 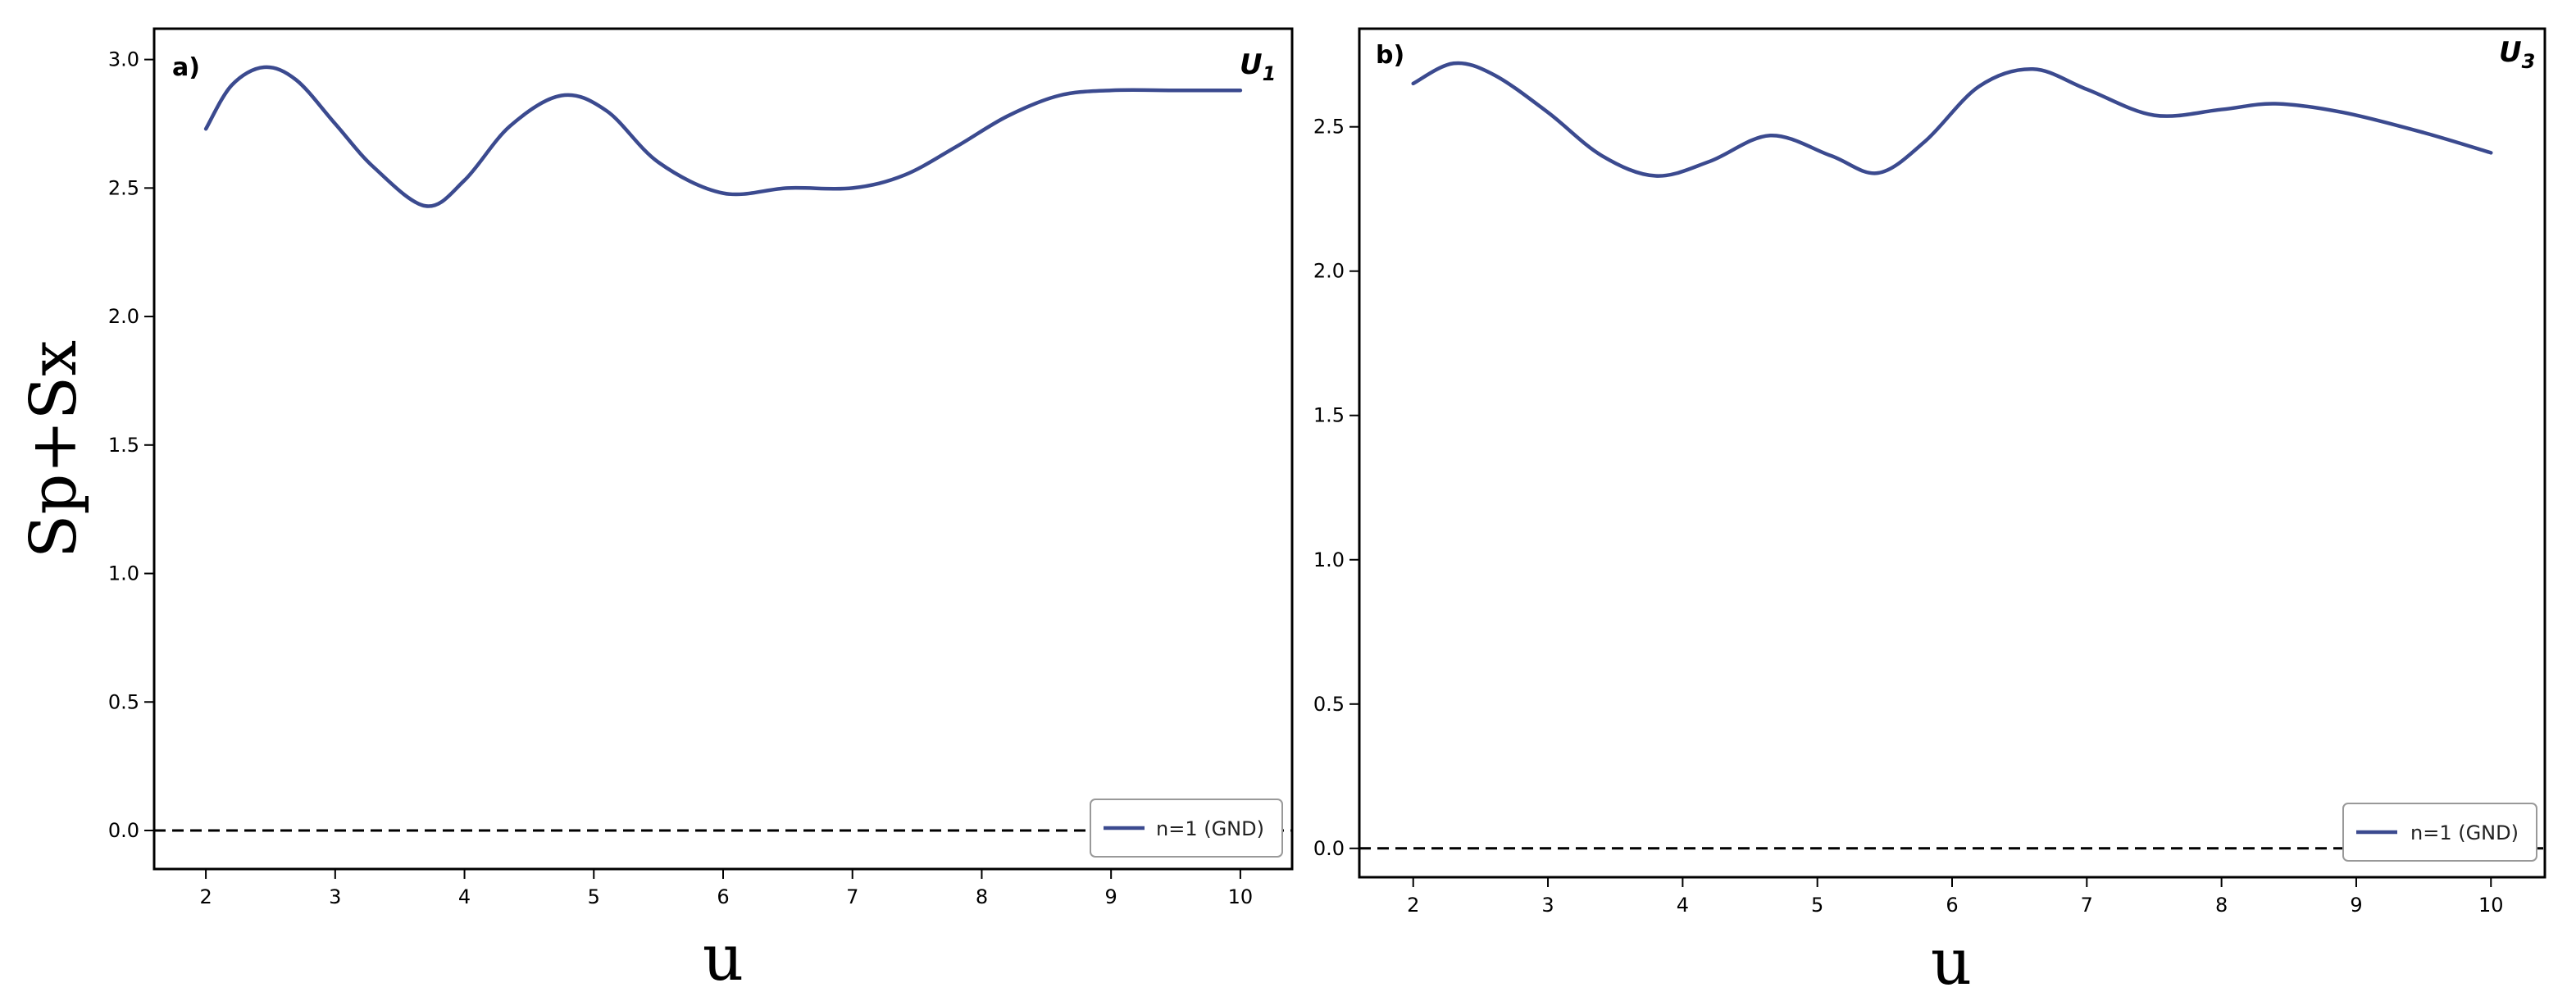 What do you see at coordinates (2529, 61) in the screenshot?
I see `corner-label-sub: 3` at bounding box center [2529, 61].